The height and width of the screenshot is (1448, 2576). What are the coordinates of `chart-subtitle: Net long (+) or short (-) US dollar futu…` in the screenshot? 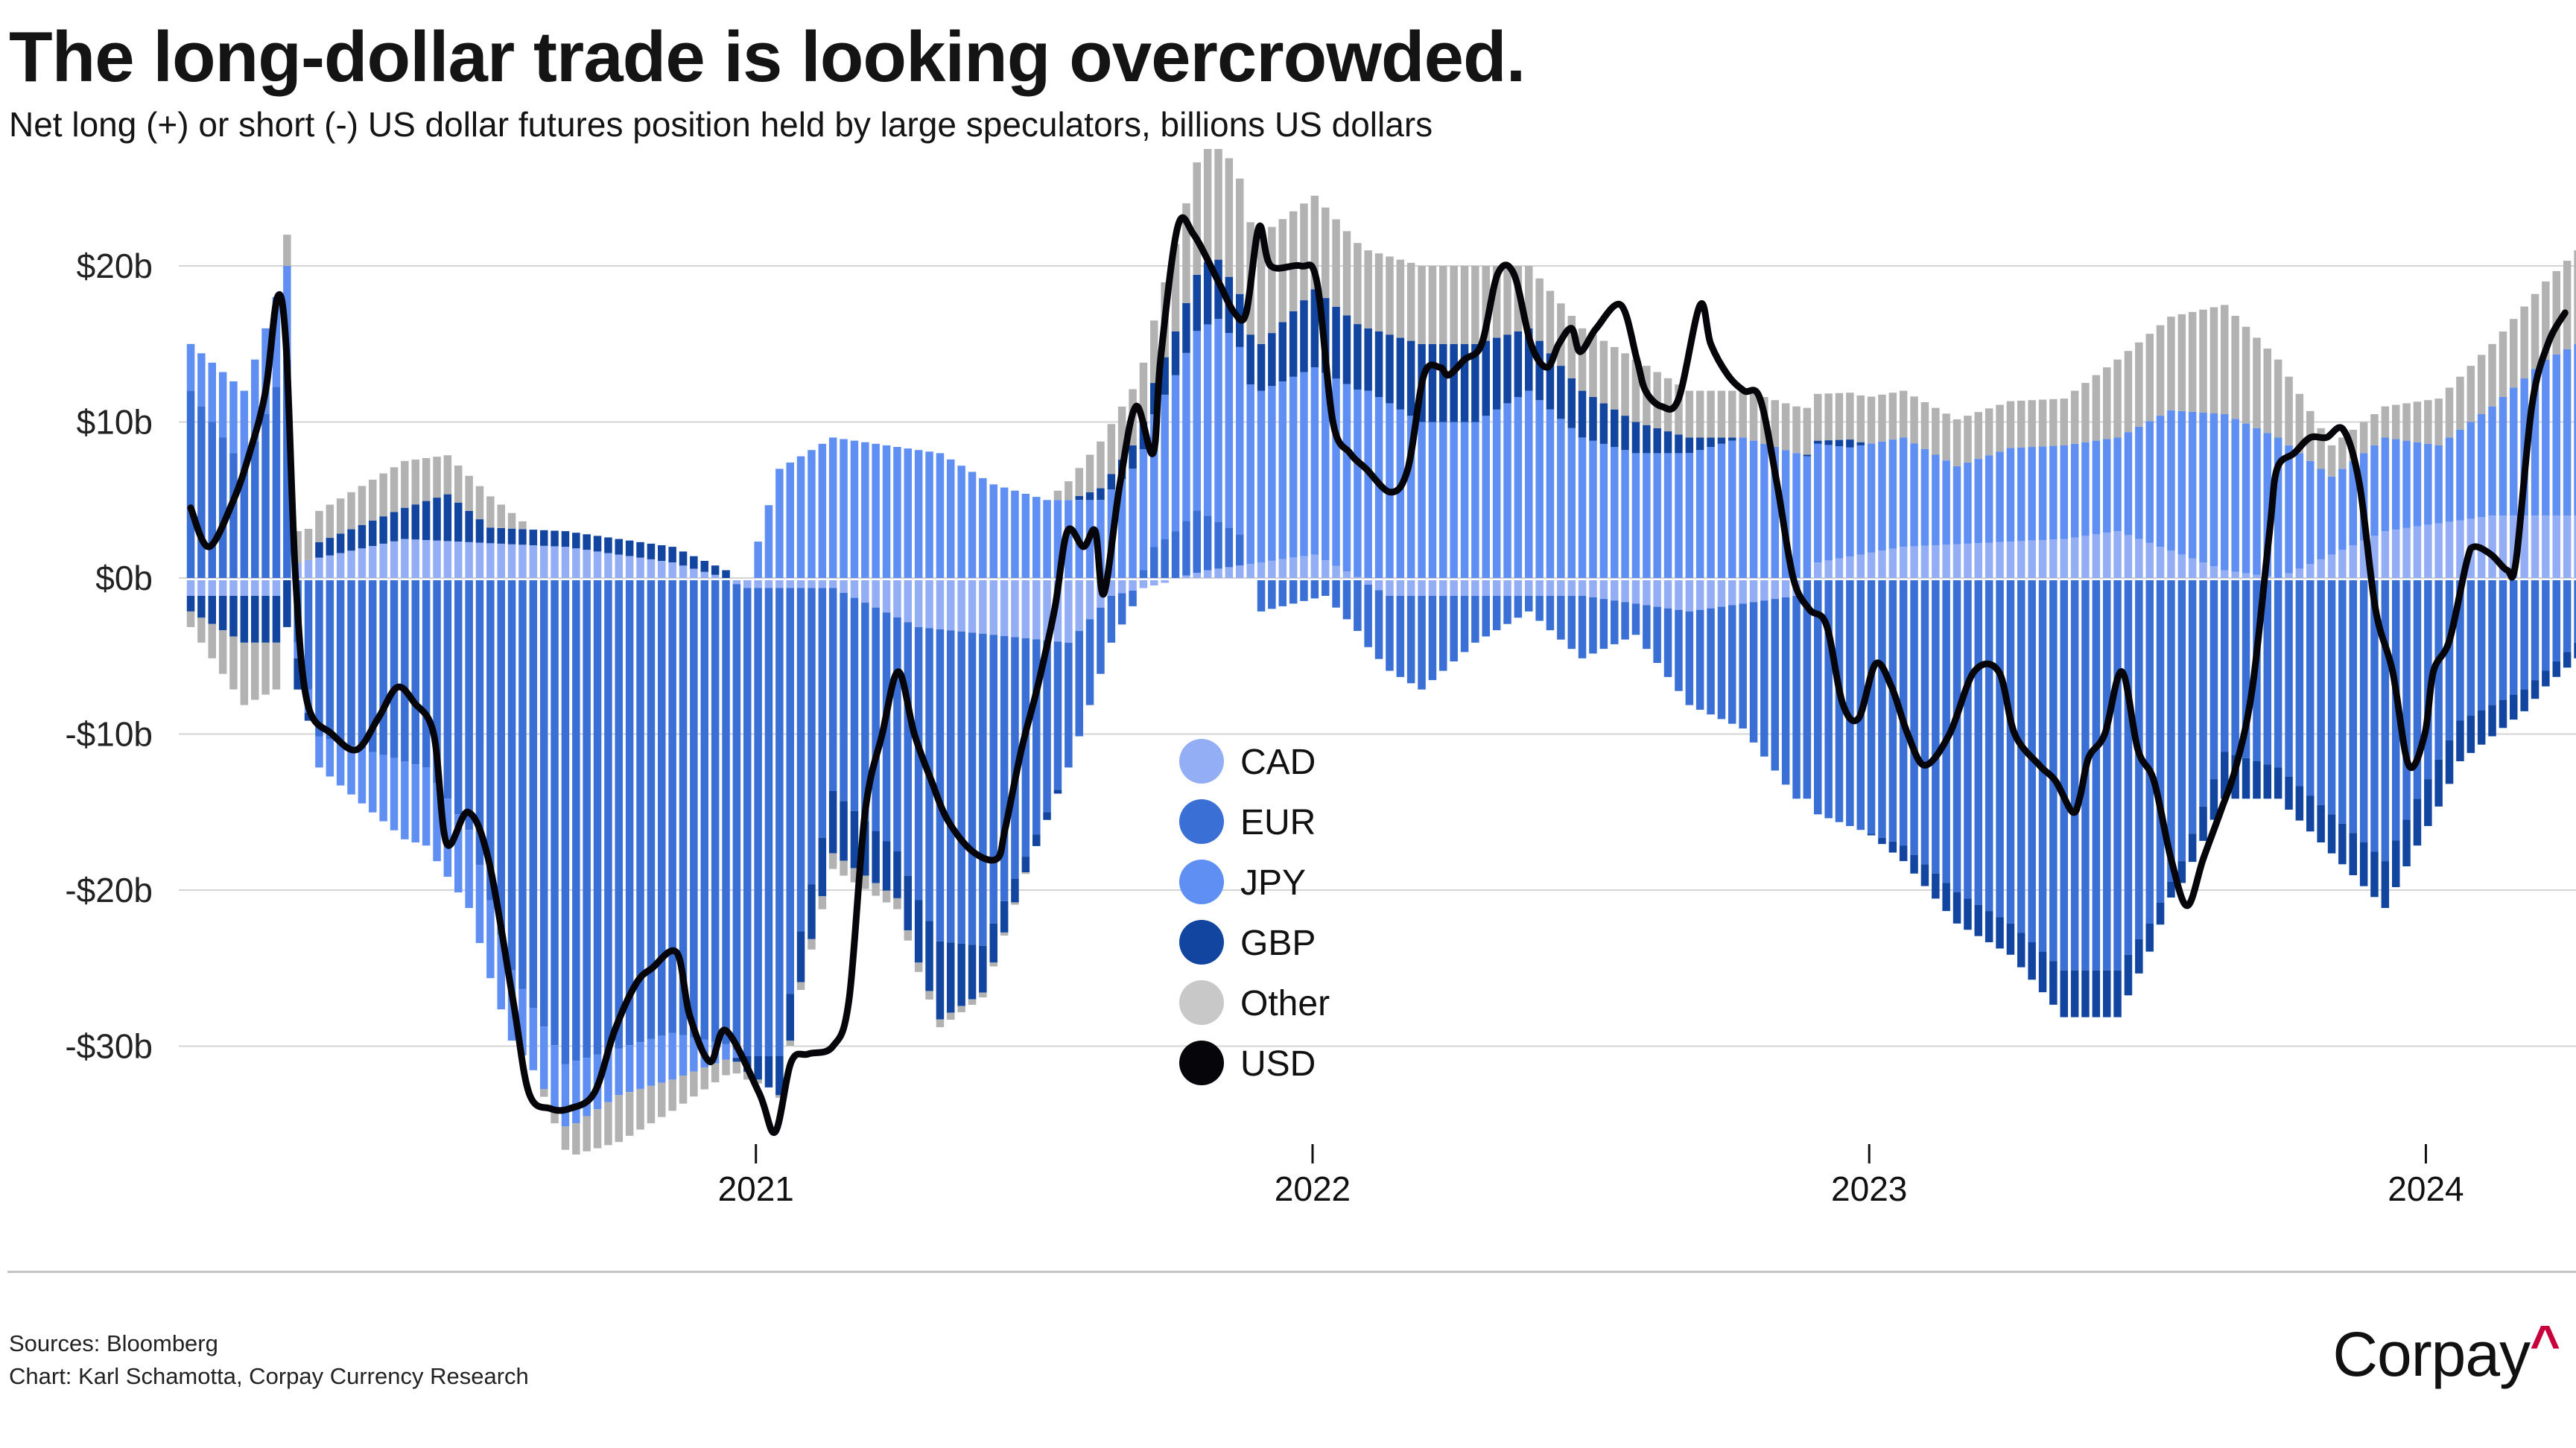 It's located at (721, 125).